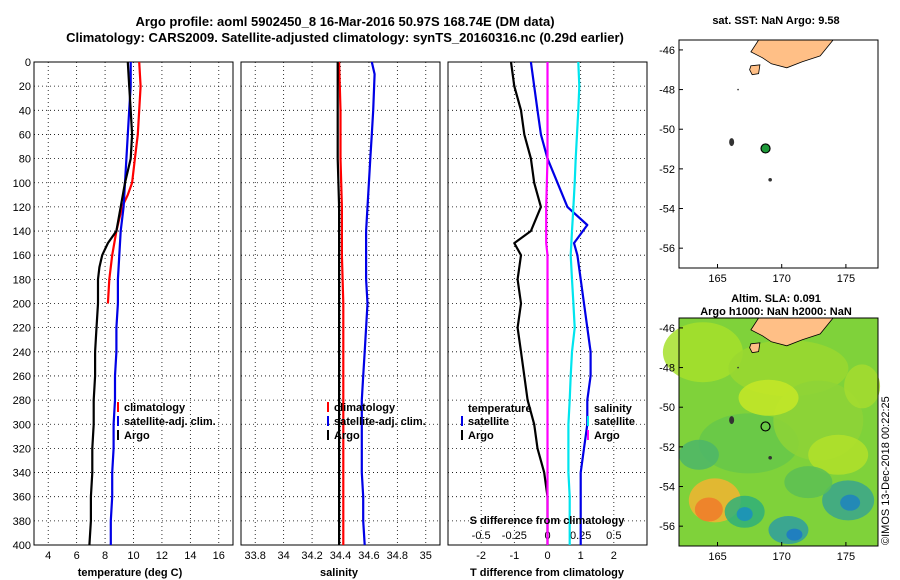  Describe the element at coordinates (548, 521) in the screenshot. I see `difference-xlabel2: S difference from climatology` at that location.